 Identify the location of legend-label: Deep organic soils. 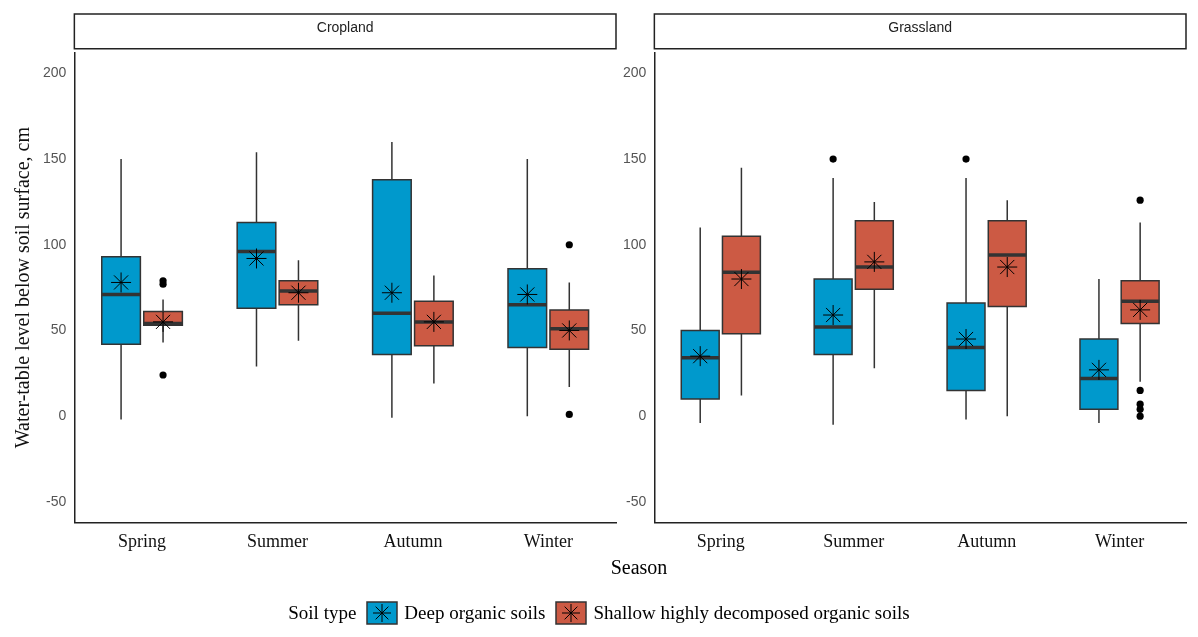
(475, 613).